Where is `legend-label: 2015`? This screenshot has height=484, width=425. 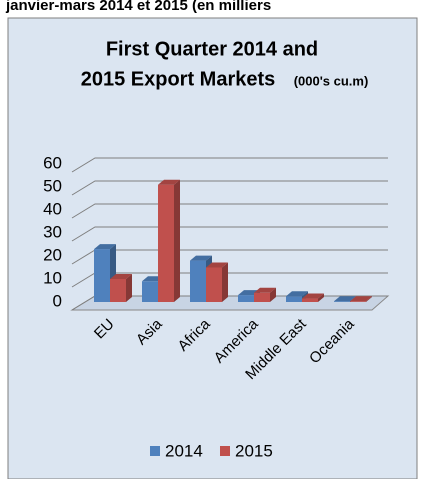
legend-label: 2015 is located at coordinates (254, 450).